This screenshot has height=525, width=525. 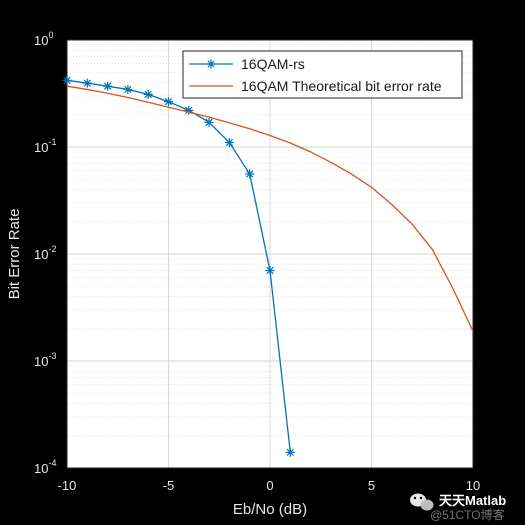 I want to click on legend-label-16qam-rs: 16QAM-rs, so click(x=273, y=64).